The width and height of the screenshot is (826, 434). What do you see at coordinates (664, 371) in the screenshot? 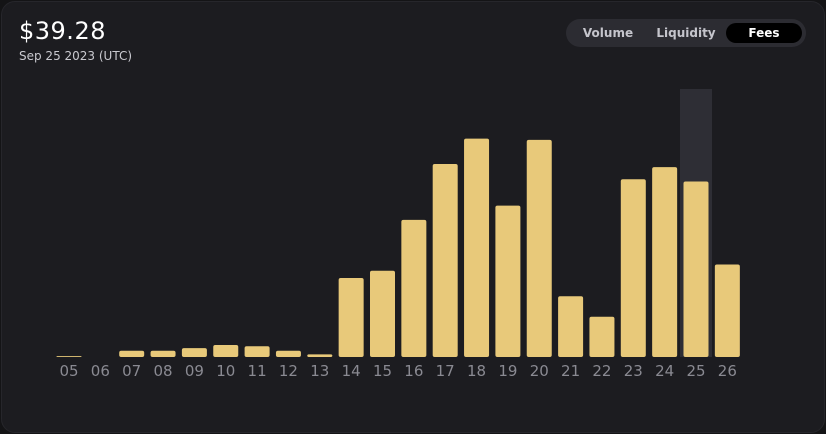
I see `x-tick-24: 24` at bounding box center [664, 371].